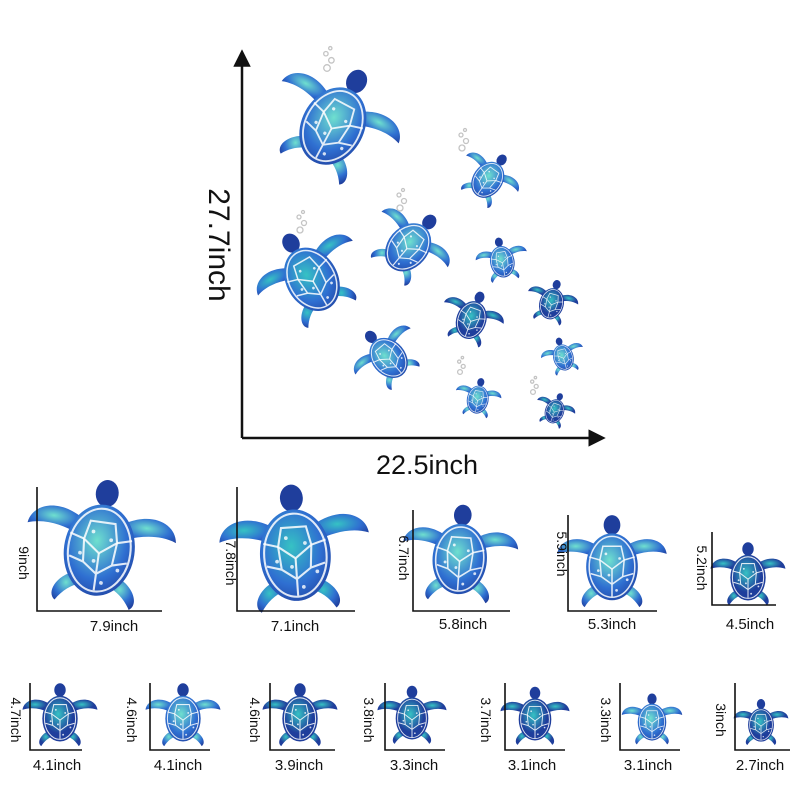 This screenshot has height=800, width=800. I want to click on piece-width-label: 7.1inch, so click(295, 626).